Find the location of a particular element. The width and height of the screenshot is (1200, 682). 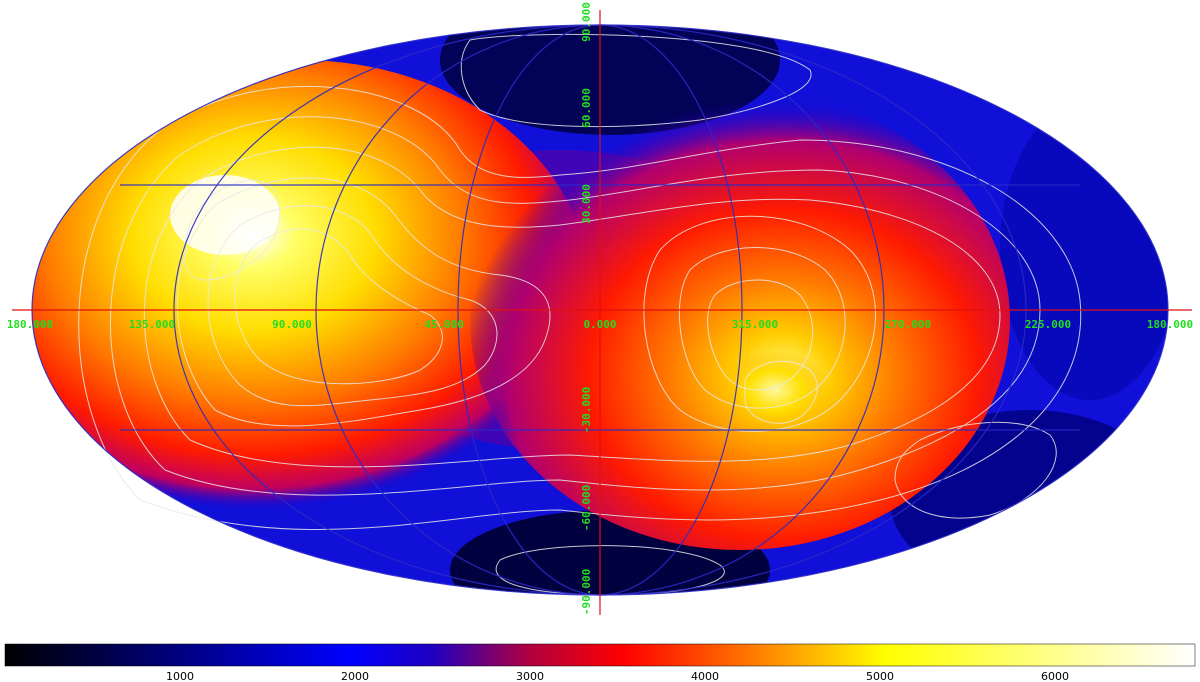

longitude-label: 270.000 is located at coordinates (908, 324).